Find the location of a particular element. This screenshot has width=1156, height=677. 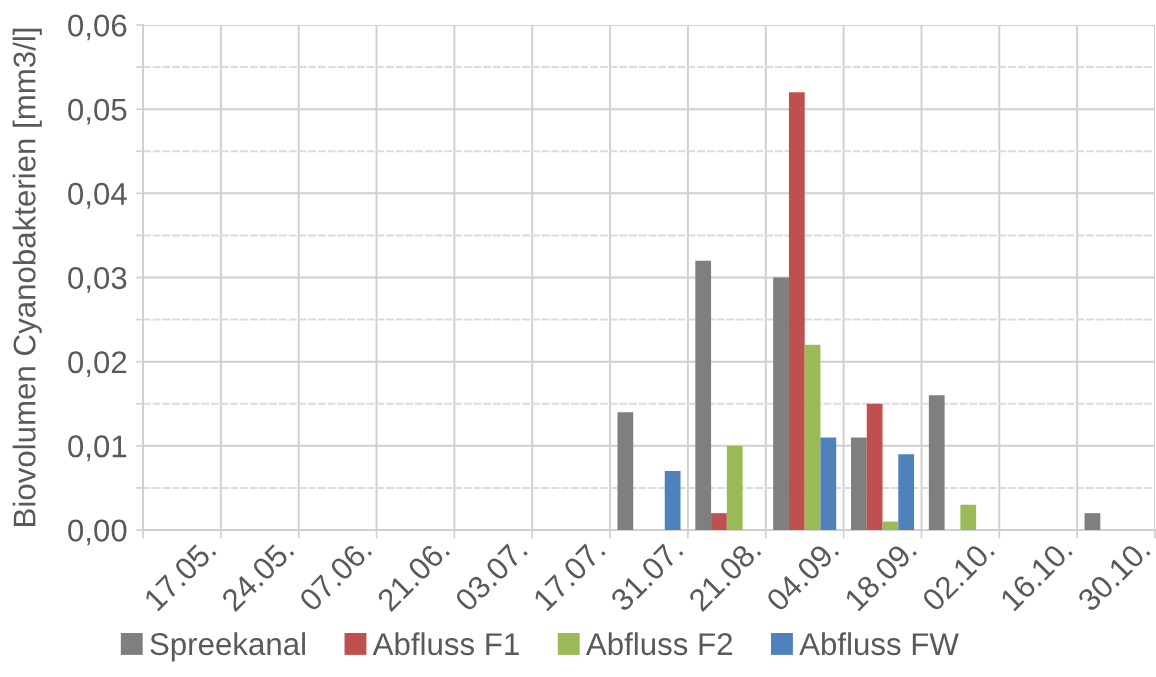

legend-label: Spreekanal is located at coordinates (227, 647).